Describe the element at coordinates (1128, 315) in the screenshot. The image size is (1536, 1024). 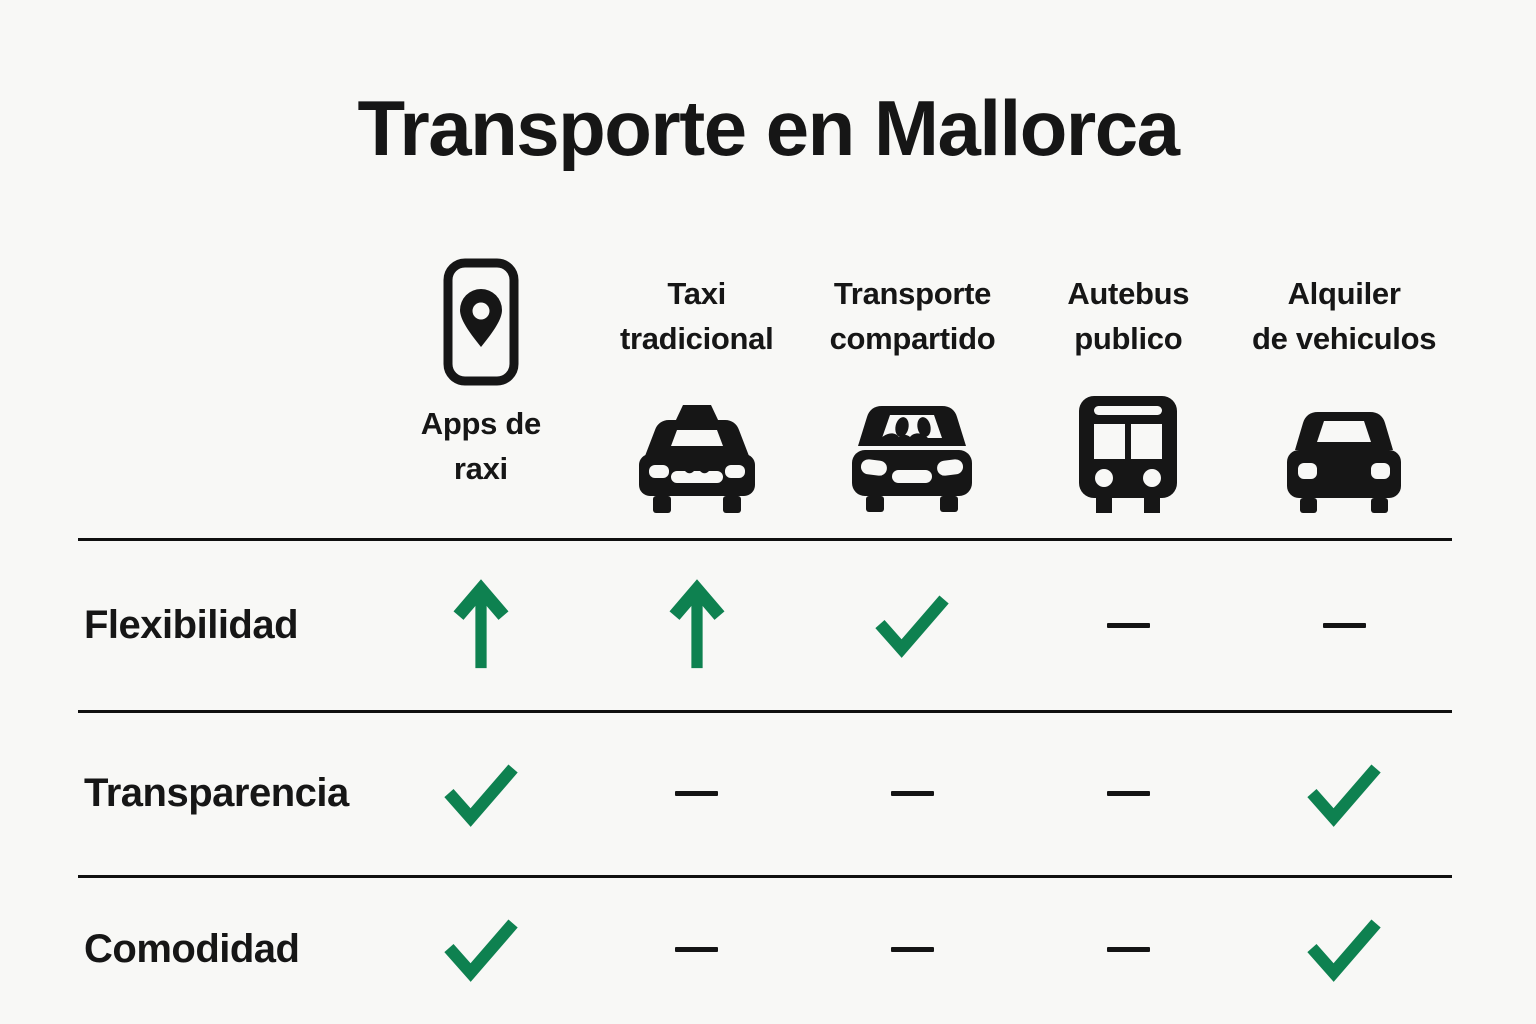
I see `column-header-label: Autebus publico` at that location.